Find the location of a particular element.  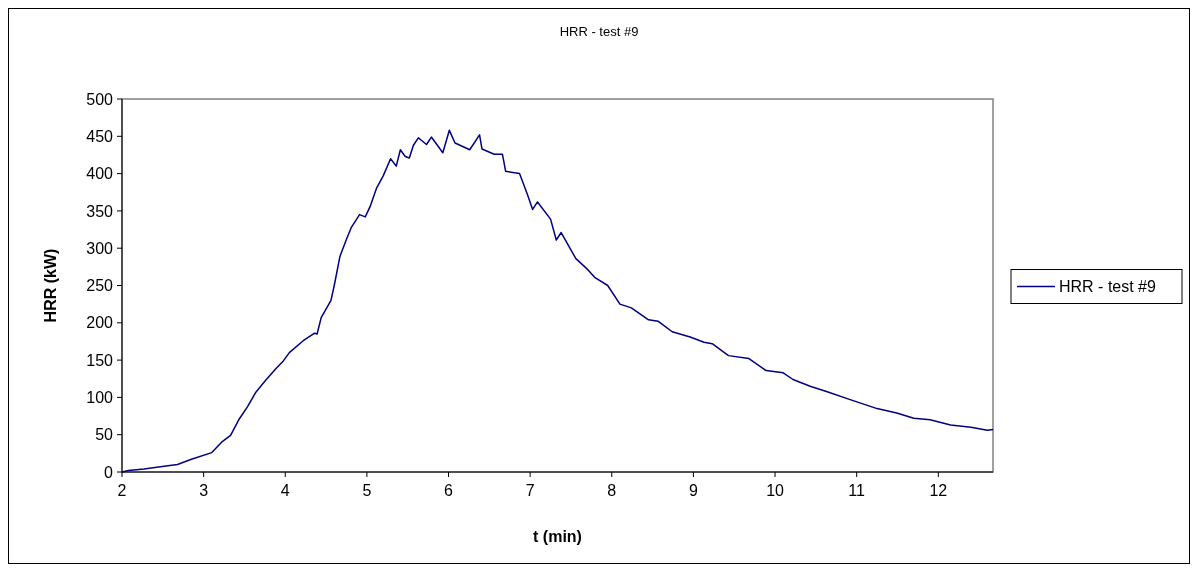

x-tick-label: 5 is located at coordinates (367, 490).